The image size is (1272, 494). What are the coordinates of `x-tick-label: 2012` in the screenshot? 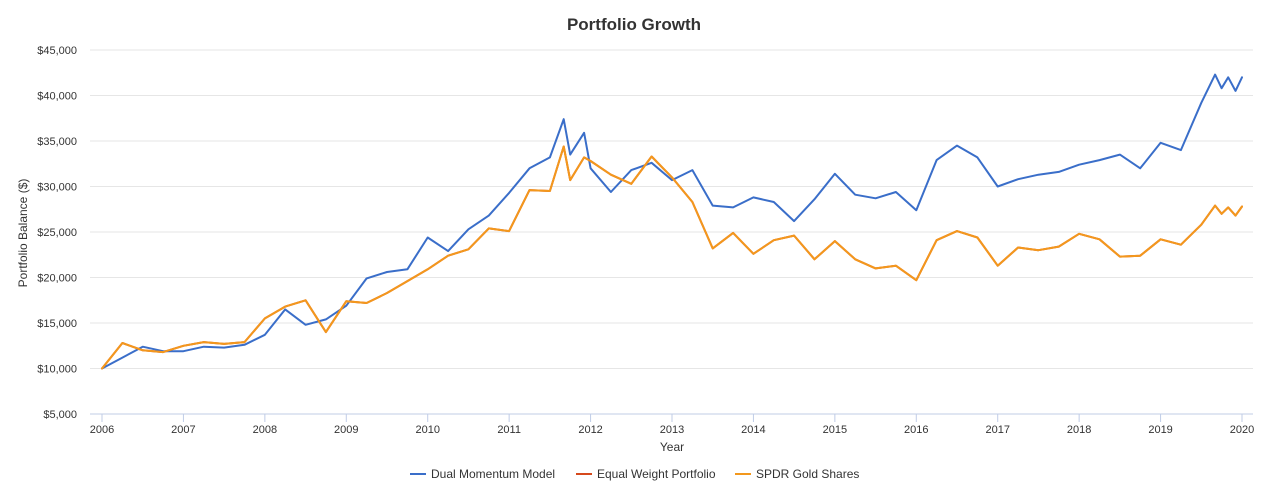 It's located at (590, 430).